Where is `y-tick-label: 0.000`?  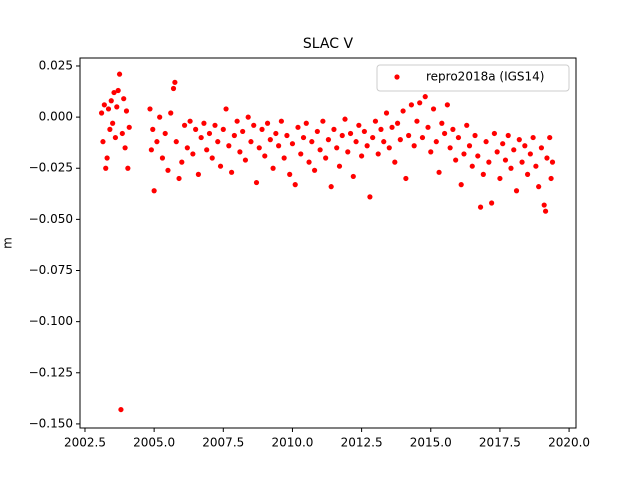 y-tick-label: 0.000 is located at coordinates (56, 117).